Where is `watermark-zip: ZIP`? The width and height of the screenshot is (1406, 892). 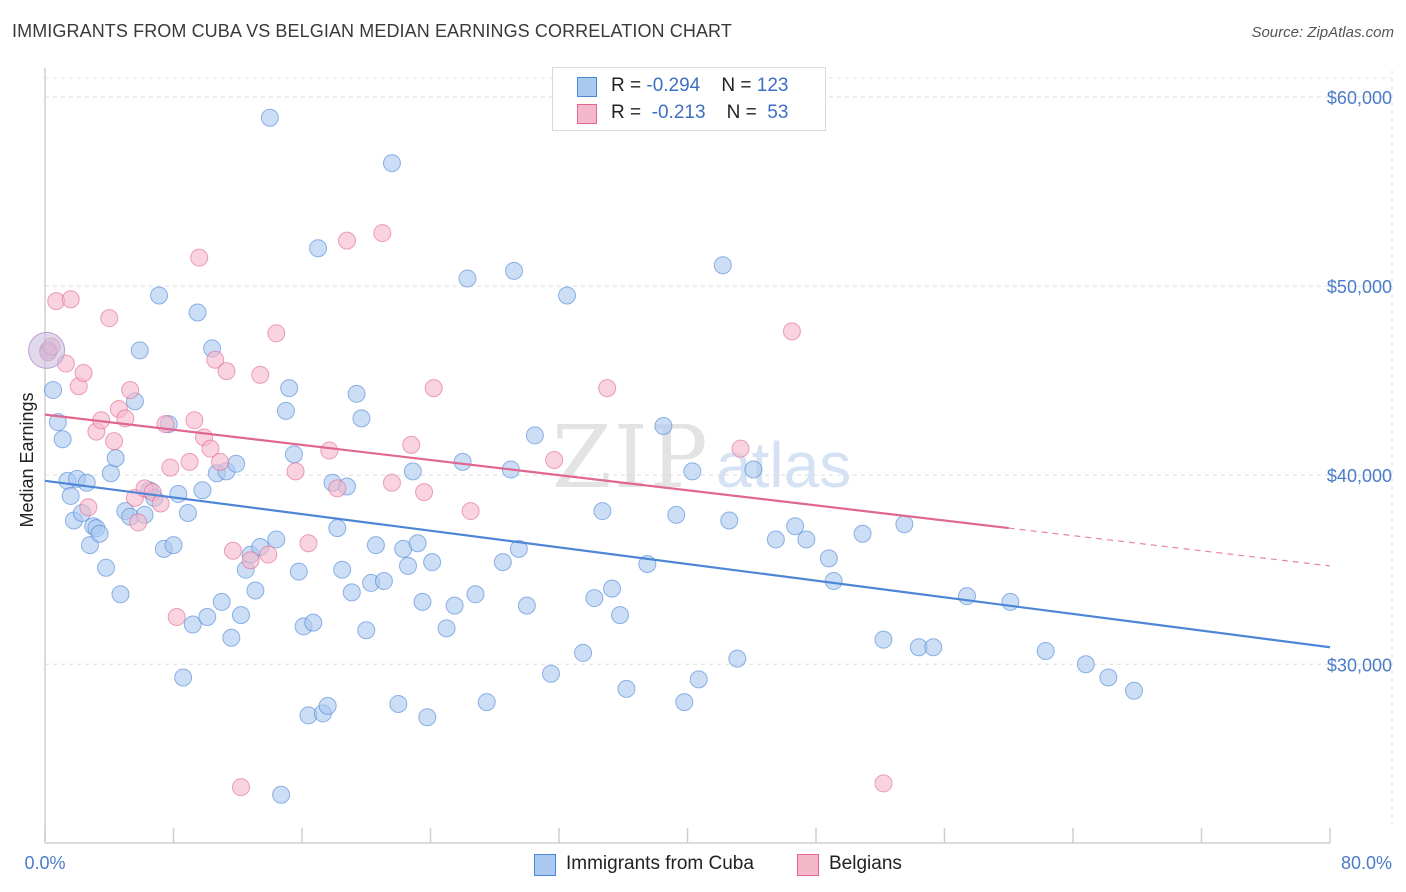
watermark-zip: ZIP is located at coordinates (631, 458).